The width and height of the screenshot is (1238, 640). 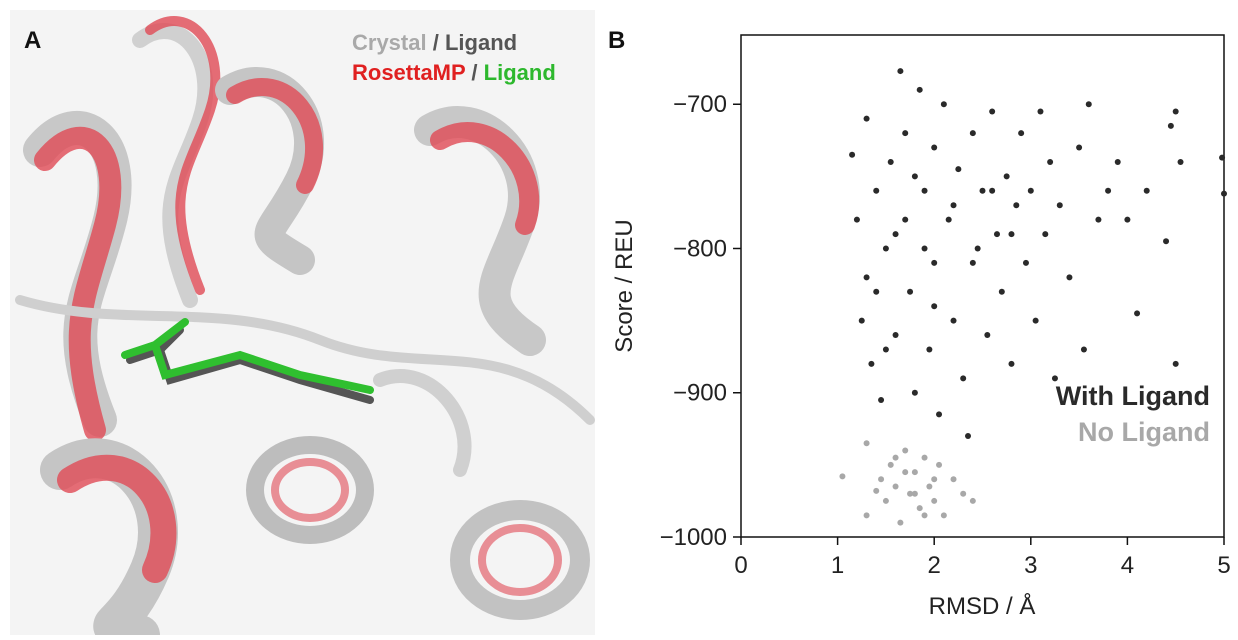 I want to click on y-tick-label: −700, so click(x=700, y=104).